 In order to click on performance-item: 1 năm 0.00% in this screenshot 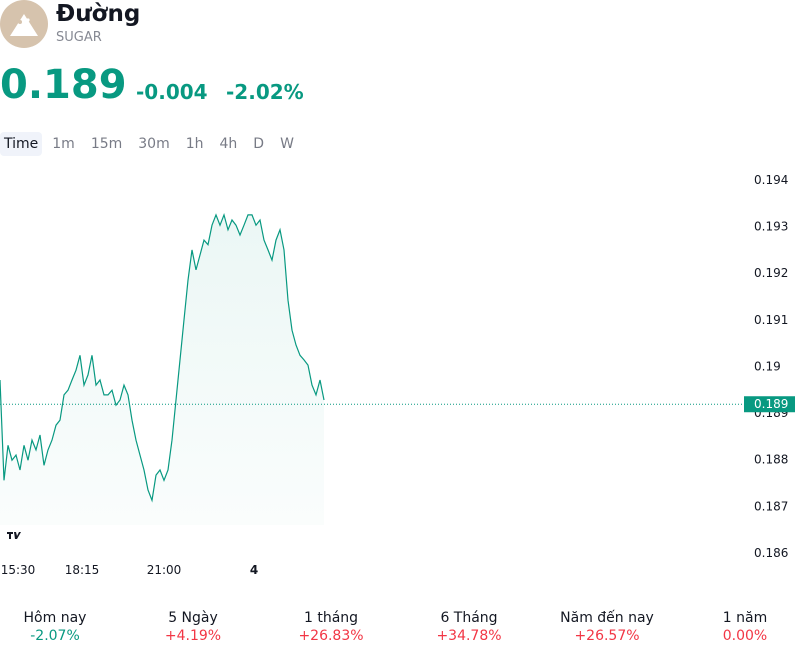, I will do `click(745, 627)`.